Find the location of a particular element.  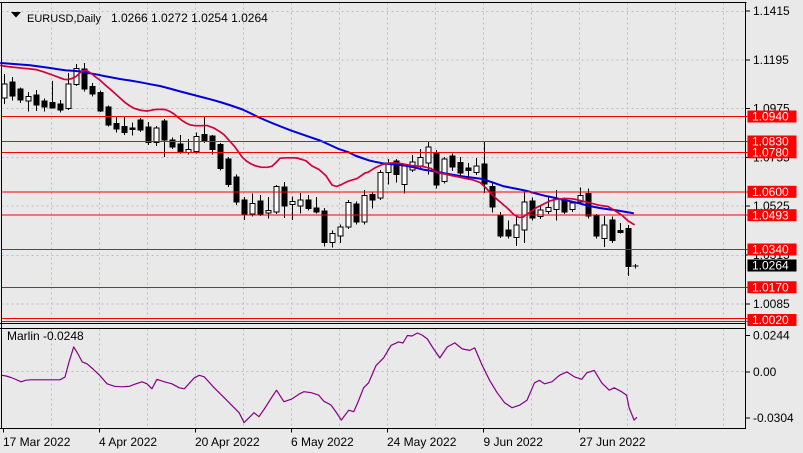

svg-text: EURUSD,Daily is located at coordinates (64, 19).